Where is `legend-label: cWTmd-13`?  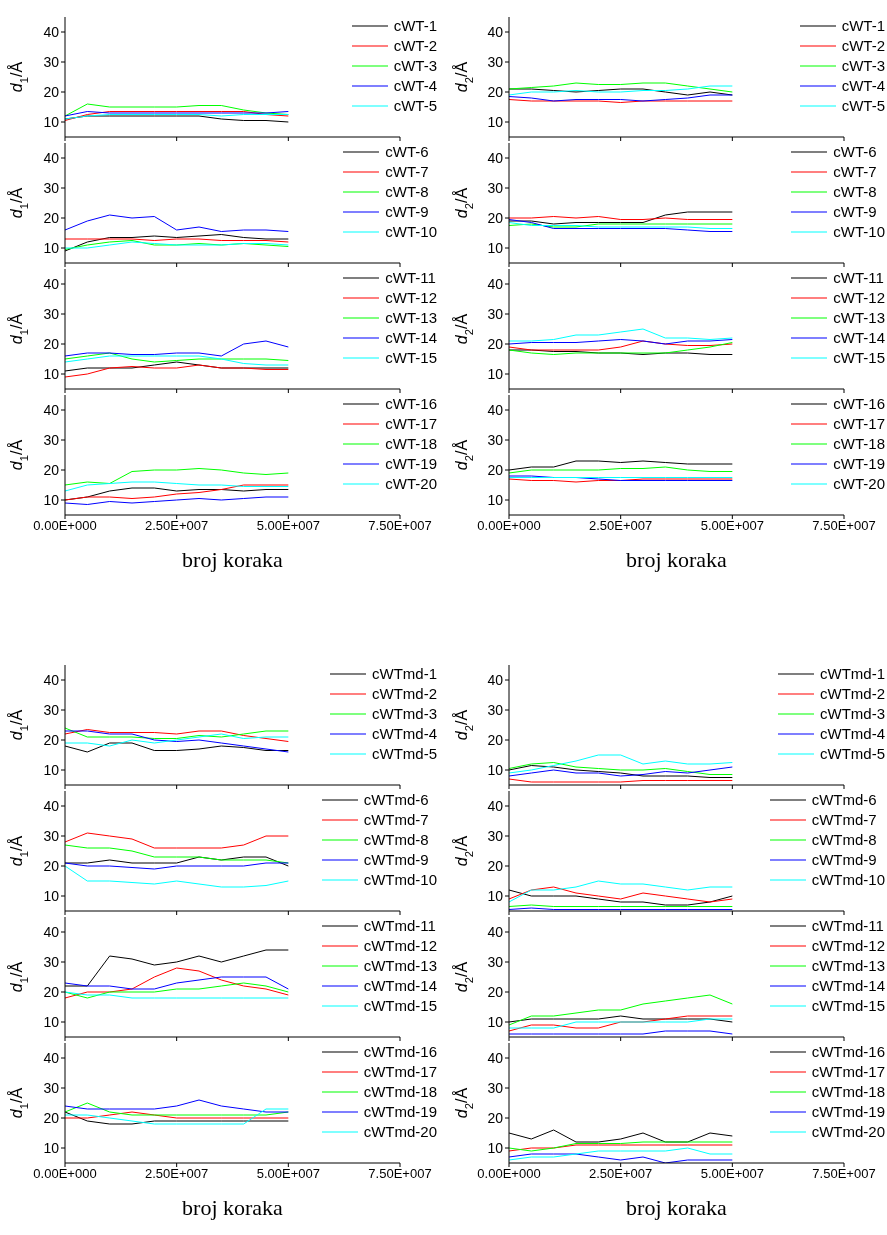 legend-label: cWTmd-13 is located at coordinates (848, 966).